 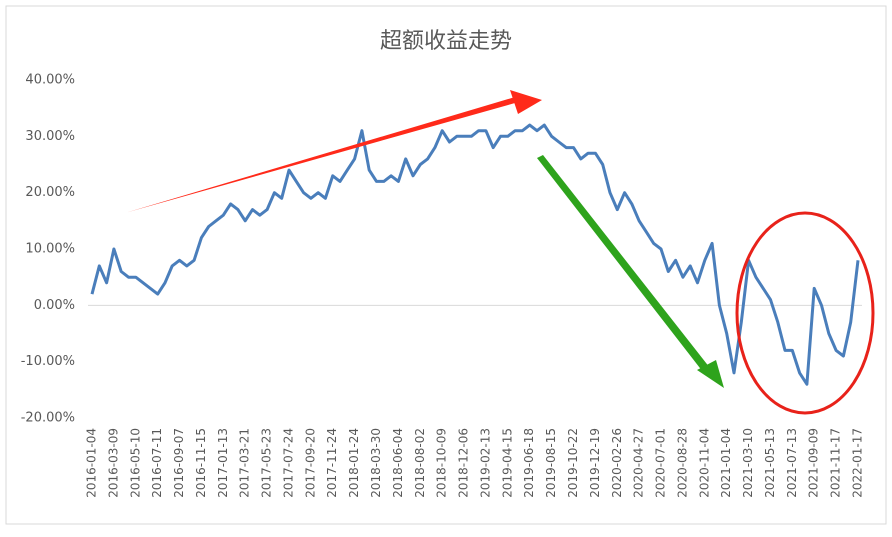 What do you see at coordinates (858, 463) in the screenshot?
I see `x-tick-label: 2022-01-17` at bounding box center [858, 463].